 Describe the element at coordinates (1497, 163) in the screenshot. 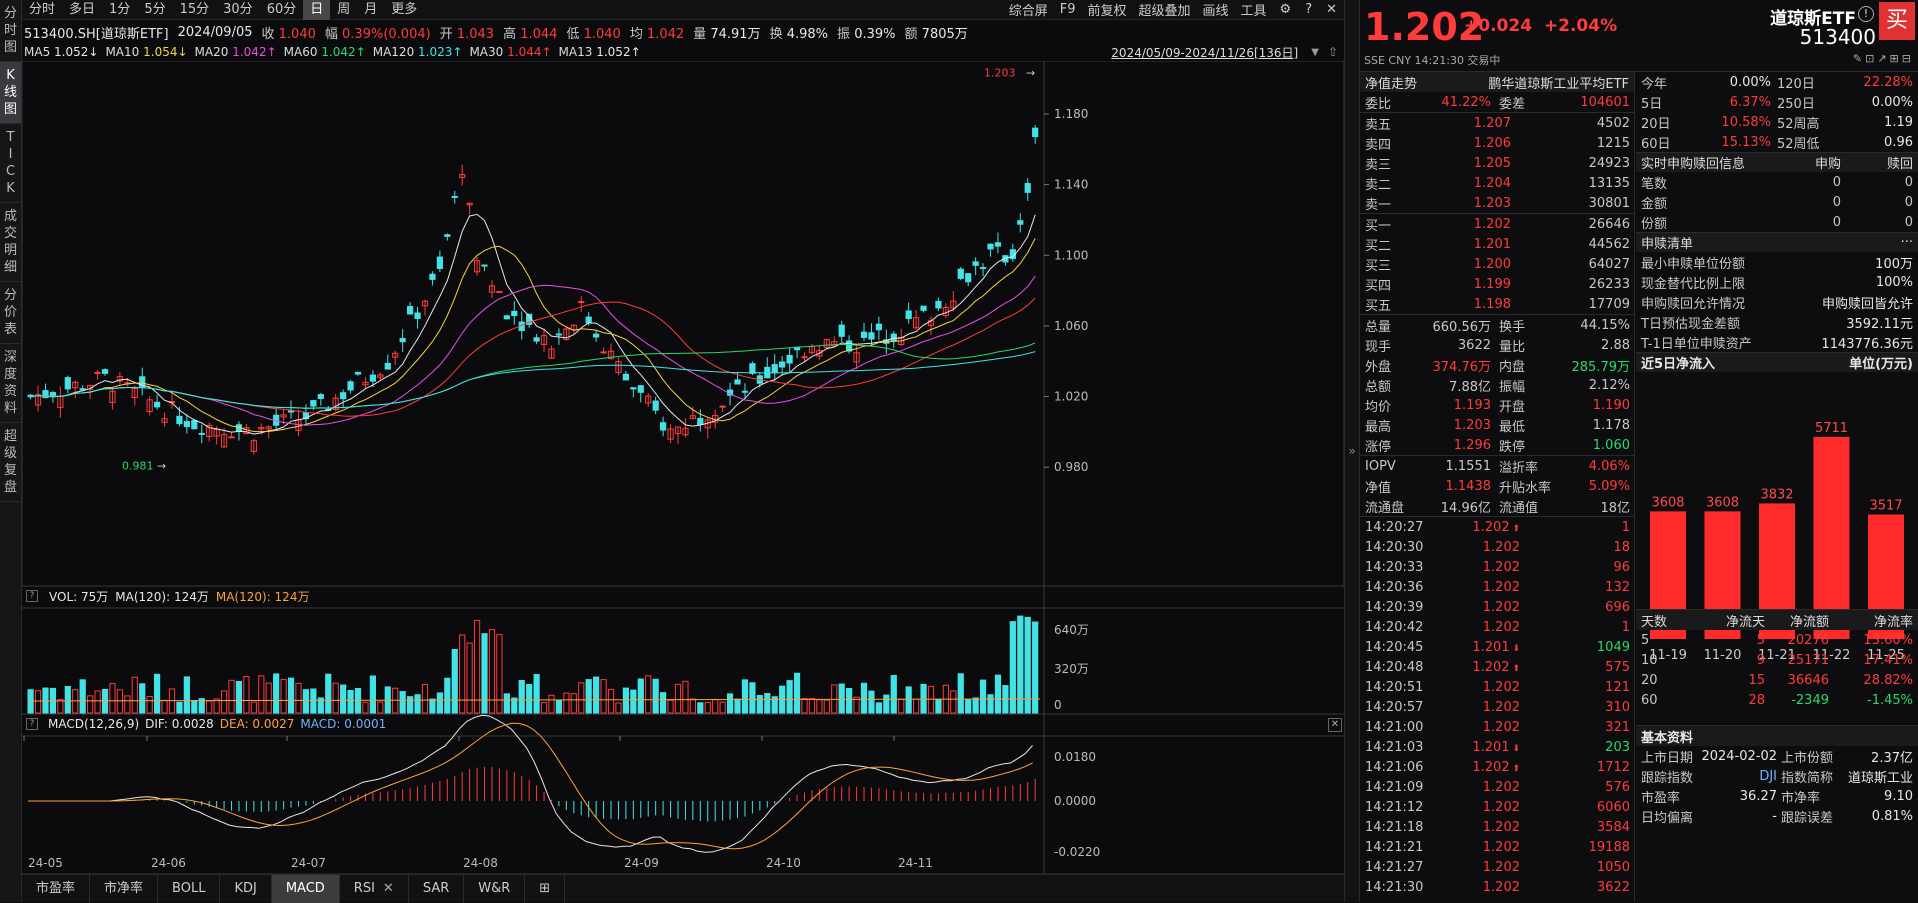

I see `ask-row: 卖三 1.205 24923` at that location.